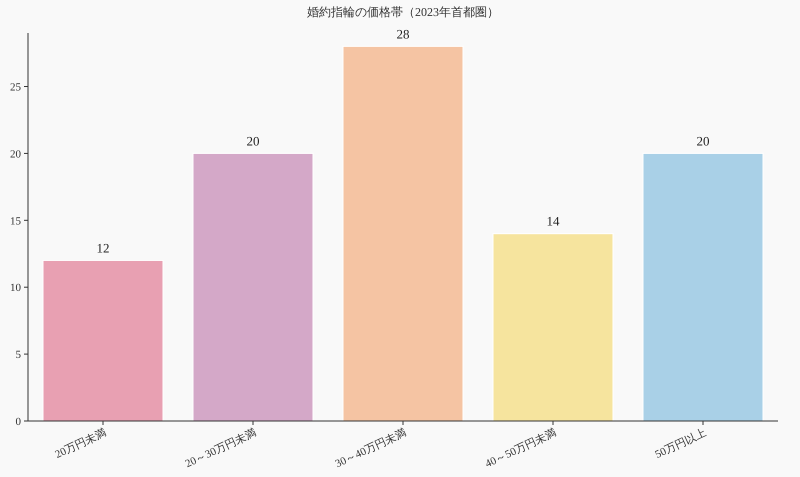 This screenshot has height=477, width=800. I want to click on x-tick-label: 30～40万円未満, so click(370, 448).